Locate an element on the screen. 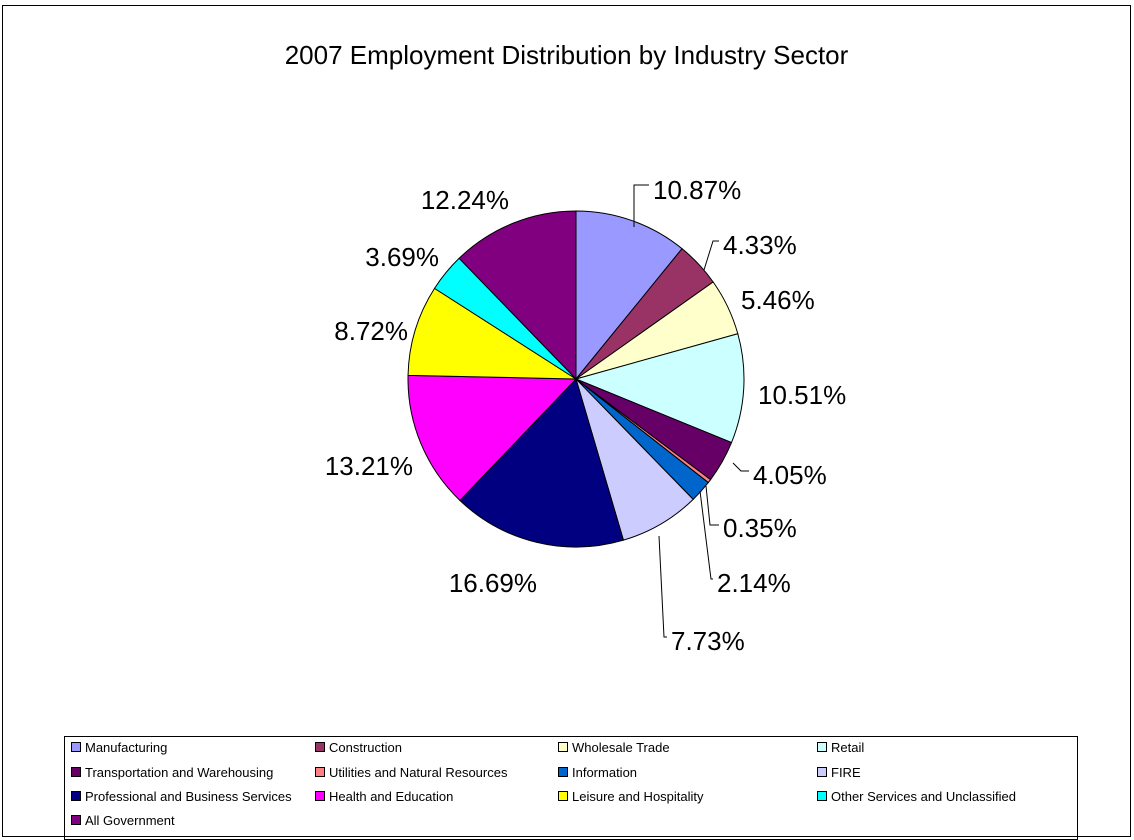 The height and width of the screenshot is (840, 1134). legend-item: Professional and Business Services is located at coordinates (181, 796).